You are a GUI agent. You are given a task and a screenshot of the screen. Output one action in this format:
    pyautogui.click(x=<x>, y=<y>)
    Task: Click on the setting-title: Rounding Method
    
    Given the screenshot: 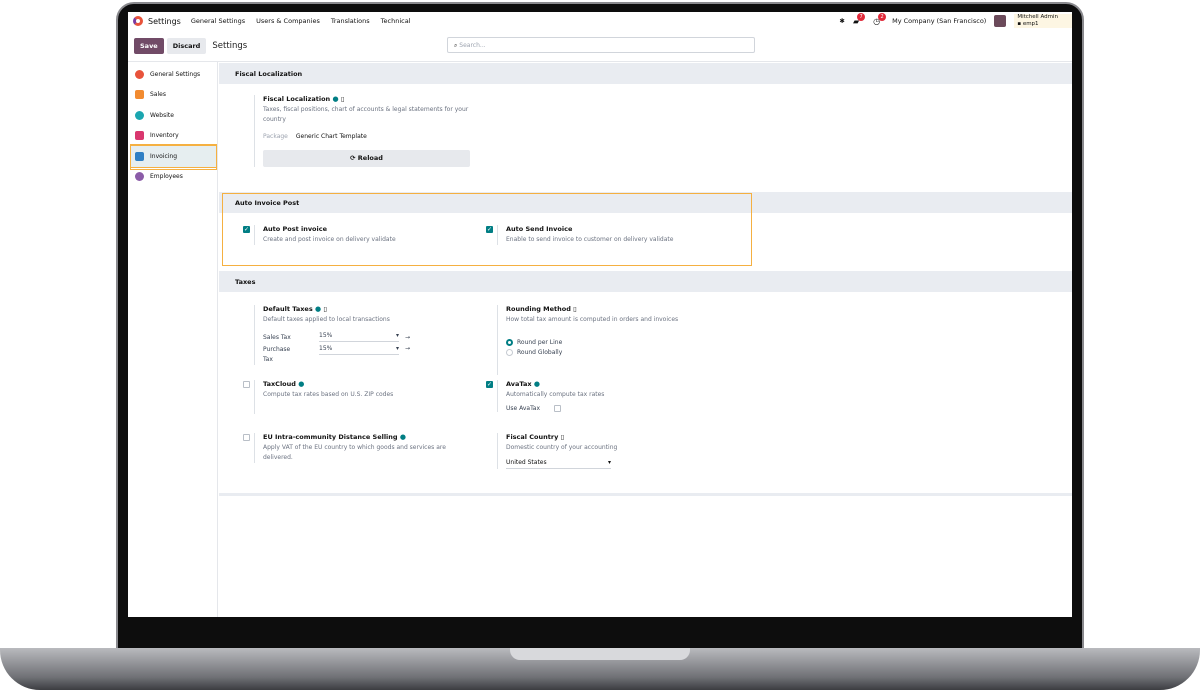 What is the action you would take?
    pyautogui.click(x=538, y=309)
    